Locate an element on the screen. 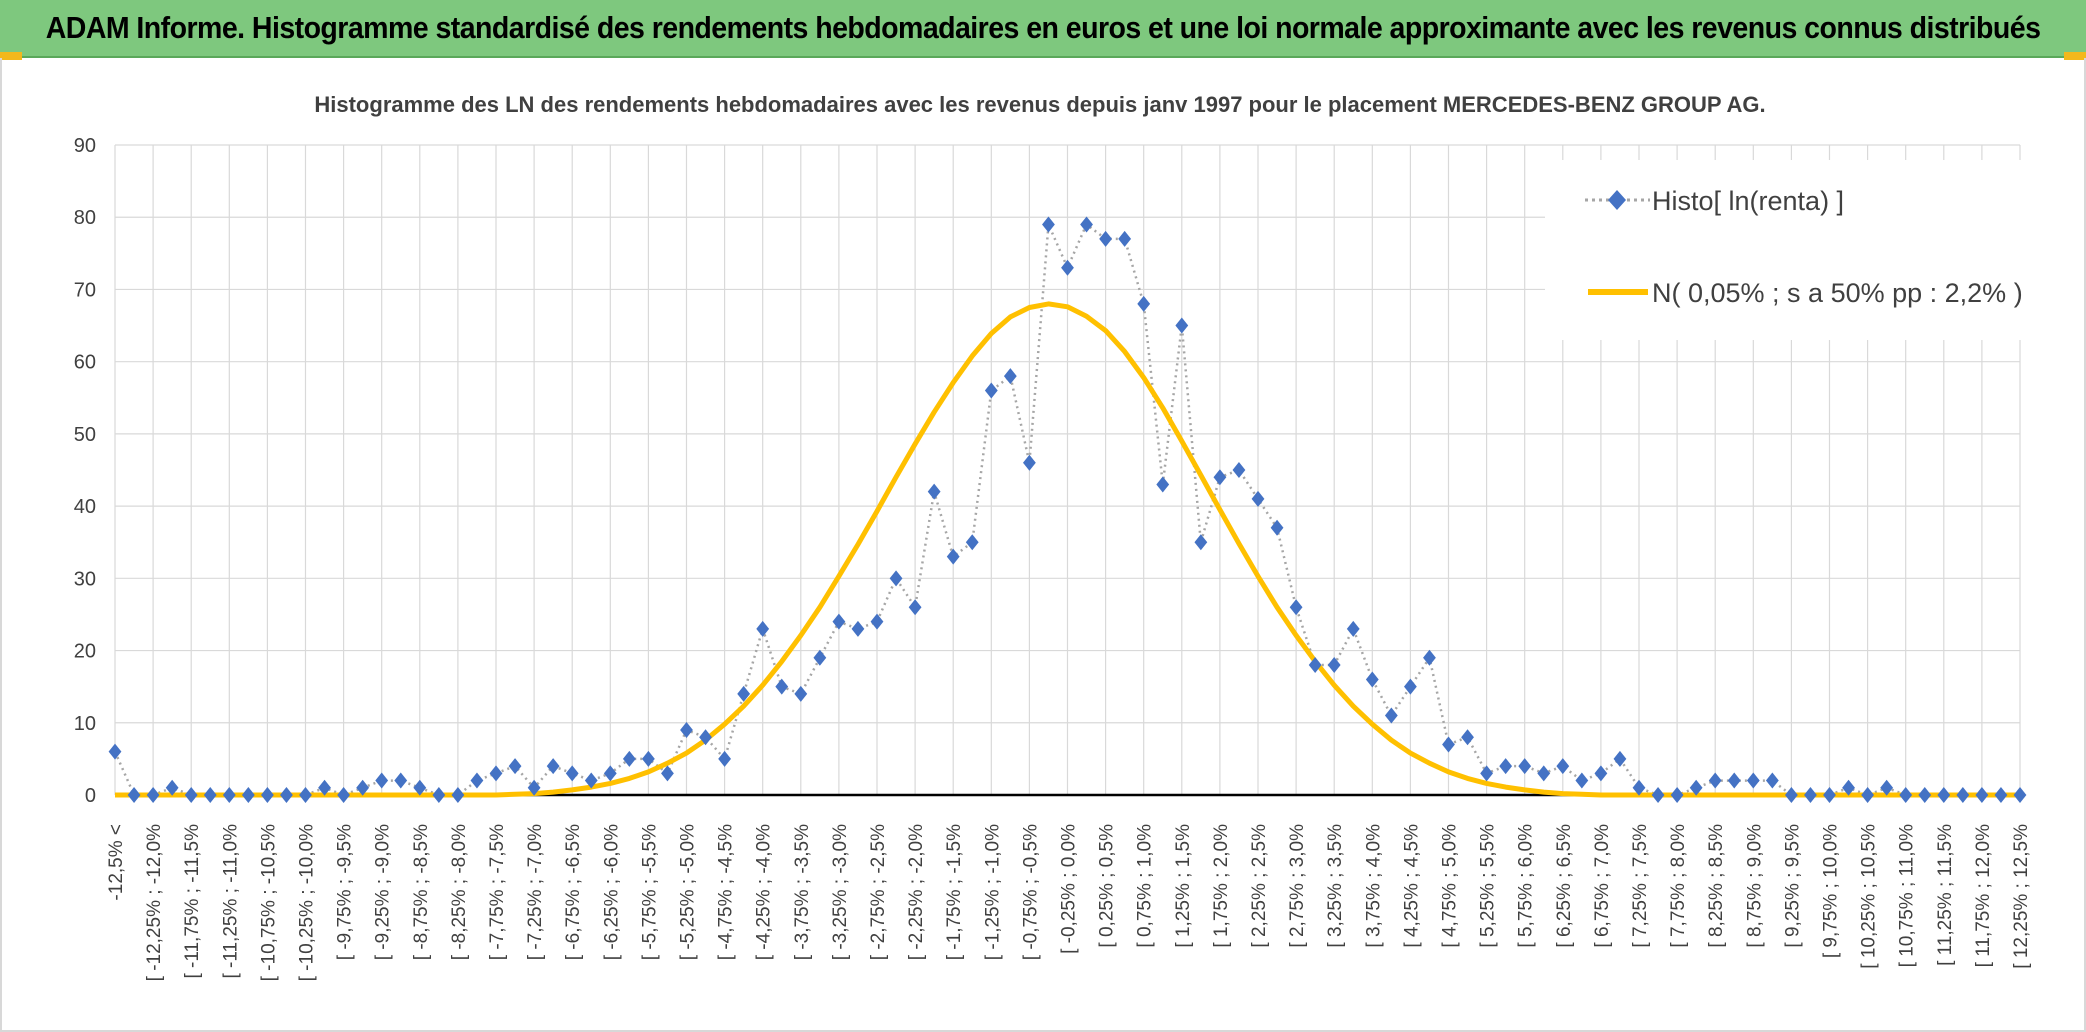 This screenshot has width=2086, height=1032. x-tick-label: [ 6,25% ; 6,5% is located at coordinates (1564, 886).